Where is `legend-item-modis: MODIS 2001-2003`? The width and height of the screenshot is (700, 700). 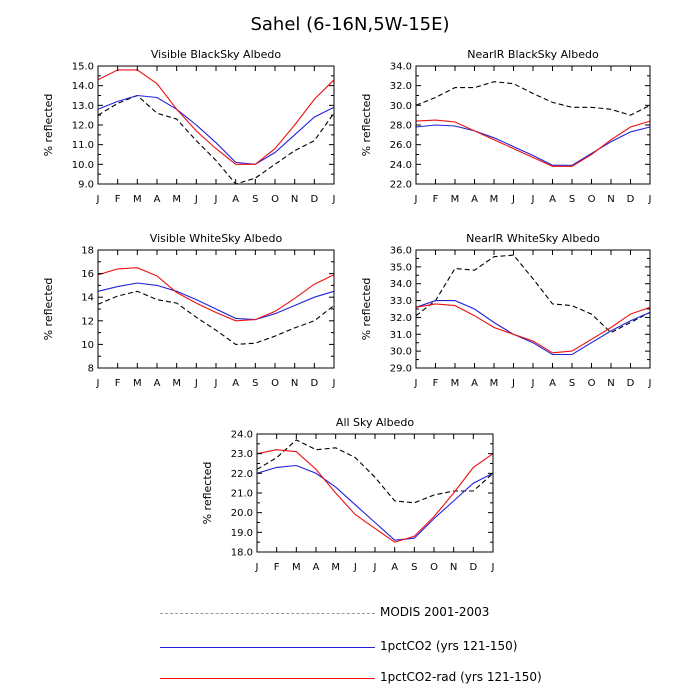 legend-item-modis: MODIS 2001-2003 is located at coordinates (370, 614).